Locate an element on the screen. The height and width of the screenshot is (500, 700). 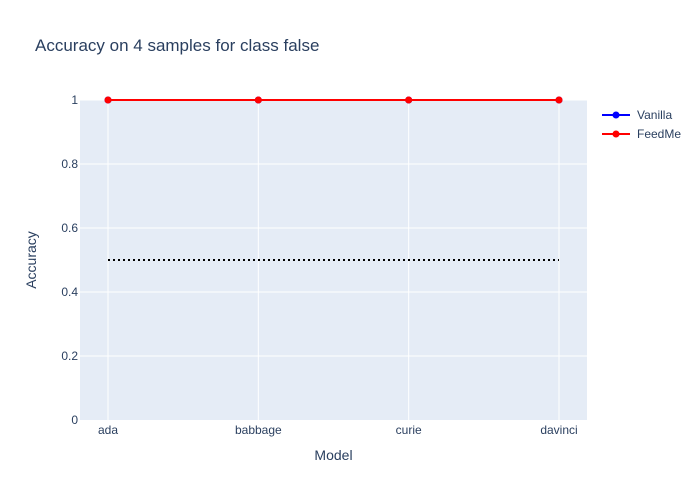
y-tick-label: 0.4 is located at coordinates (69, 292).